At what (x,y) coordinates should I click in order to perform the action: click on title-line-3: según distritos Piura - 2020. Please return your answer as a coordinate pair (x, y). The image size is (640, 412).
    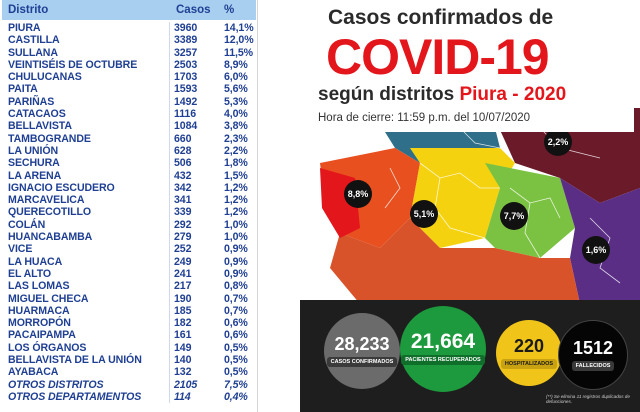
    Looking at the image, I should click on (442, 95).